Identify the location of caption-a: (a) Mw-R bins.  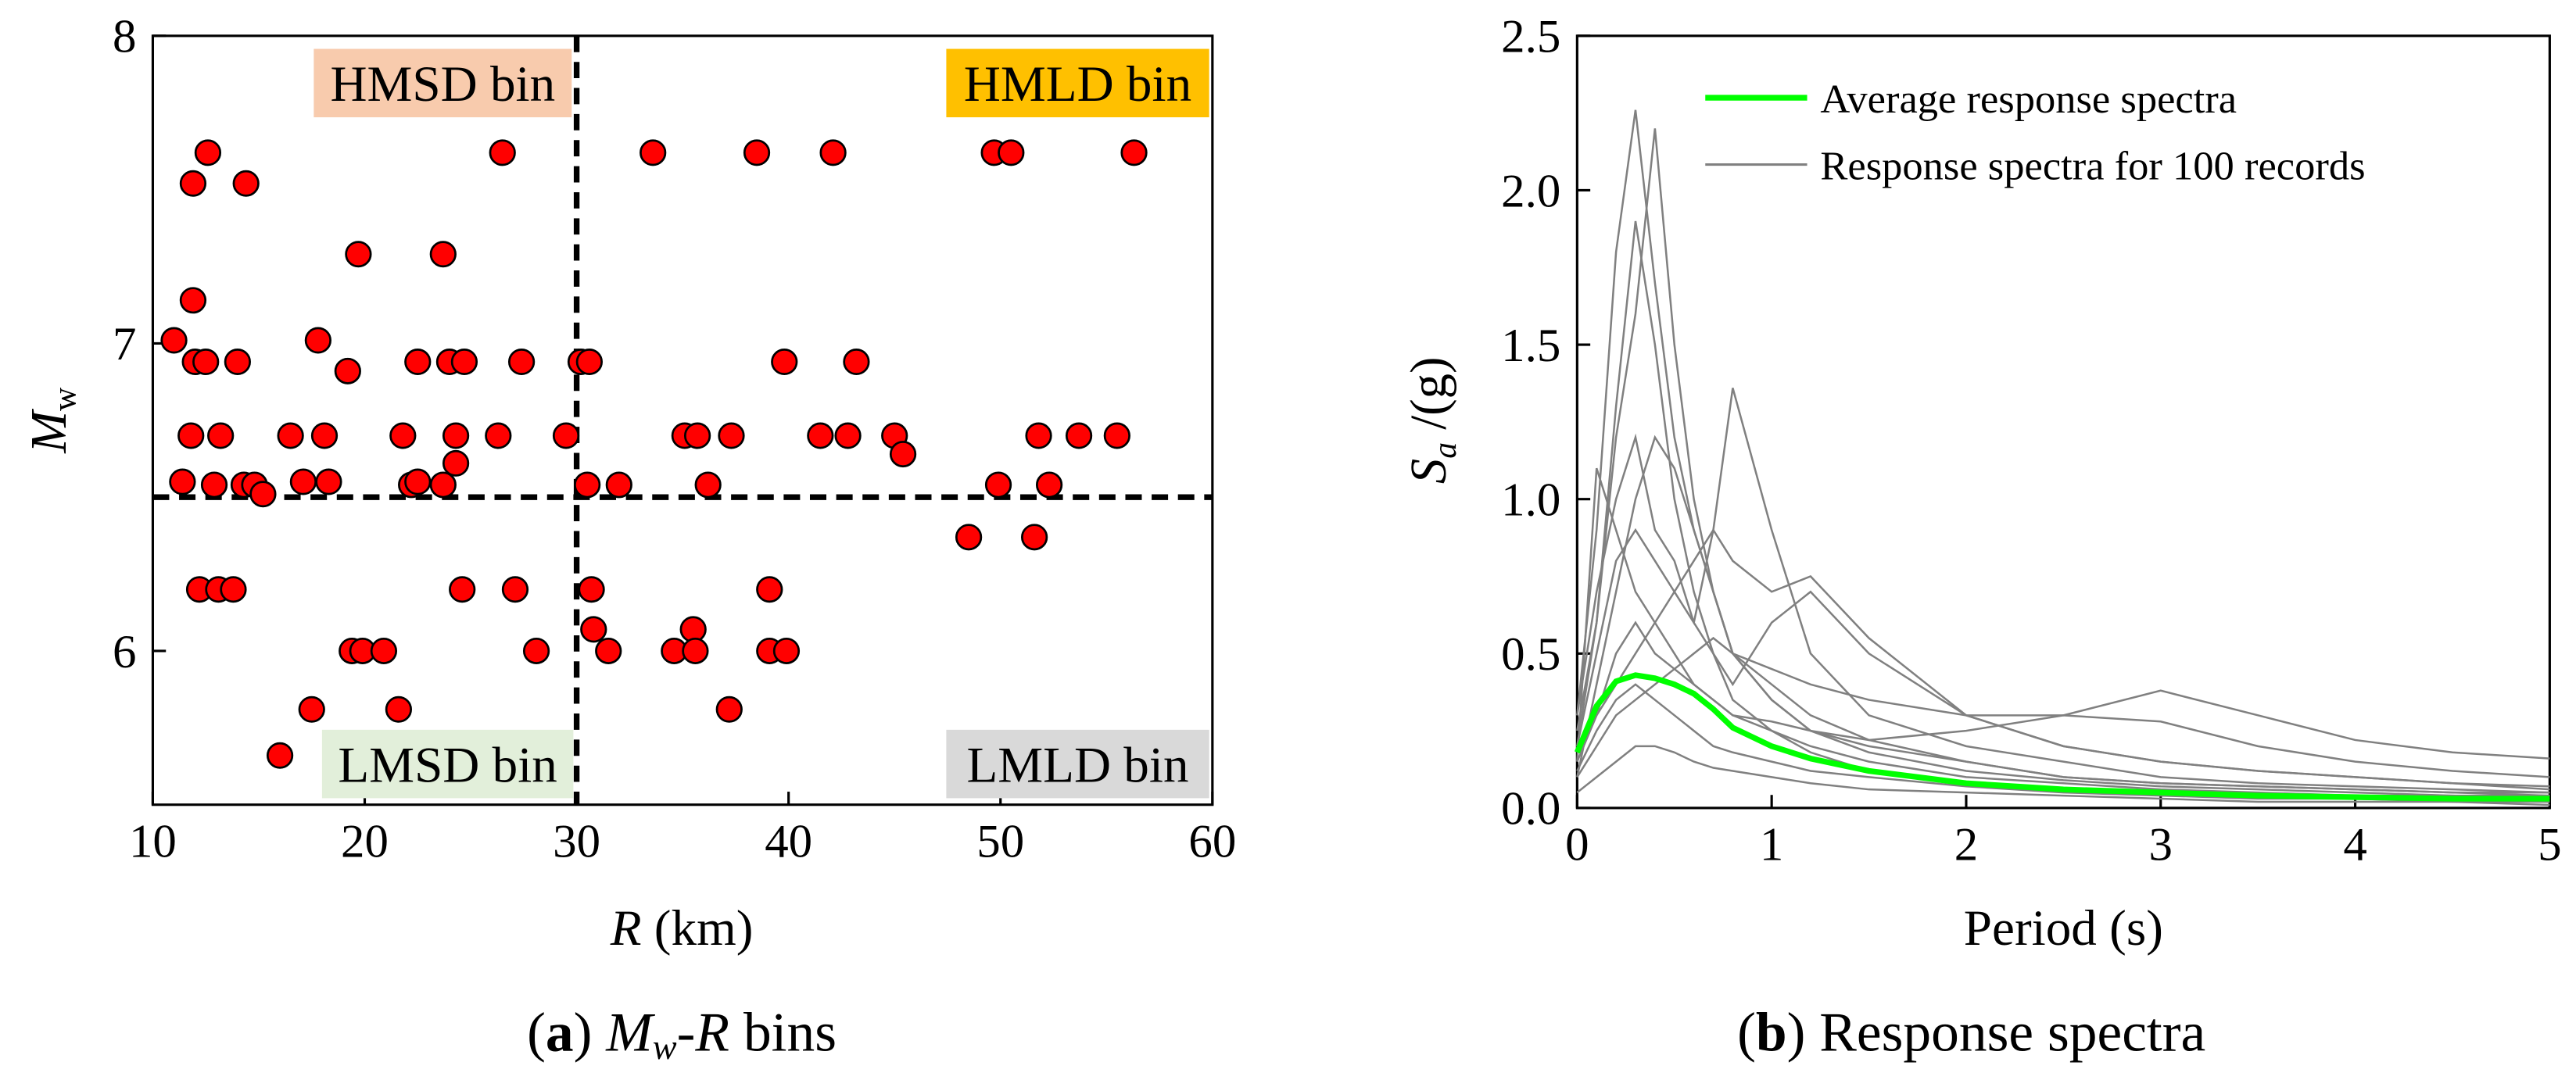
(682, 1035).